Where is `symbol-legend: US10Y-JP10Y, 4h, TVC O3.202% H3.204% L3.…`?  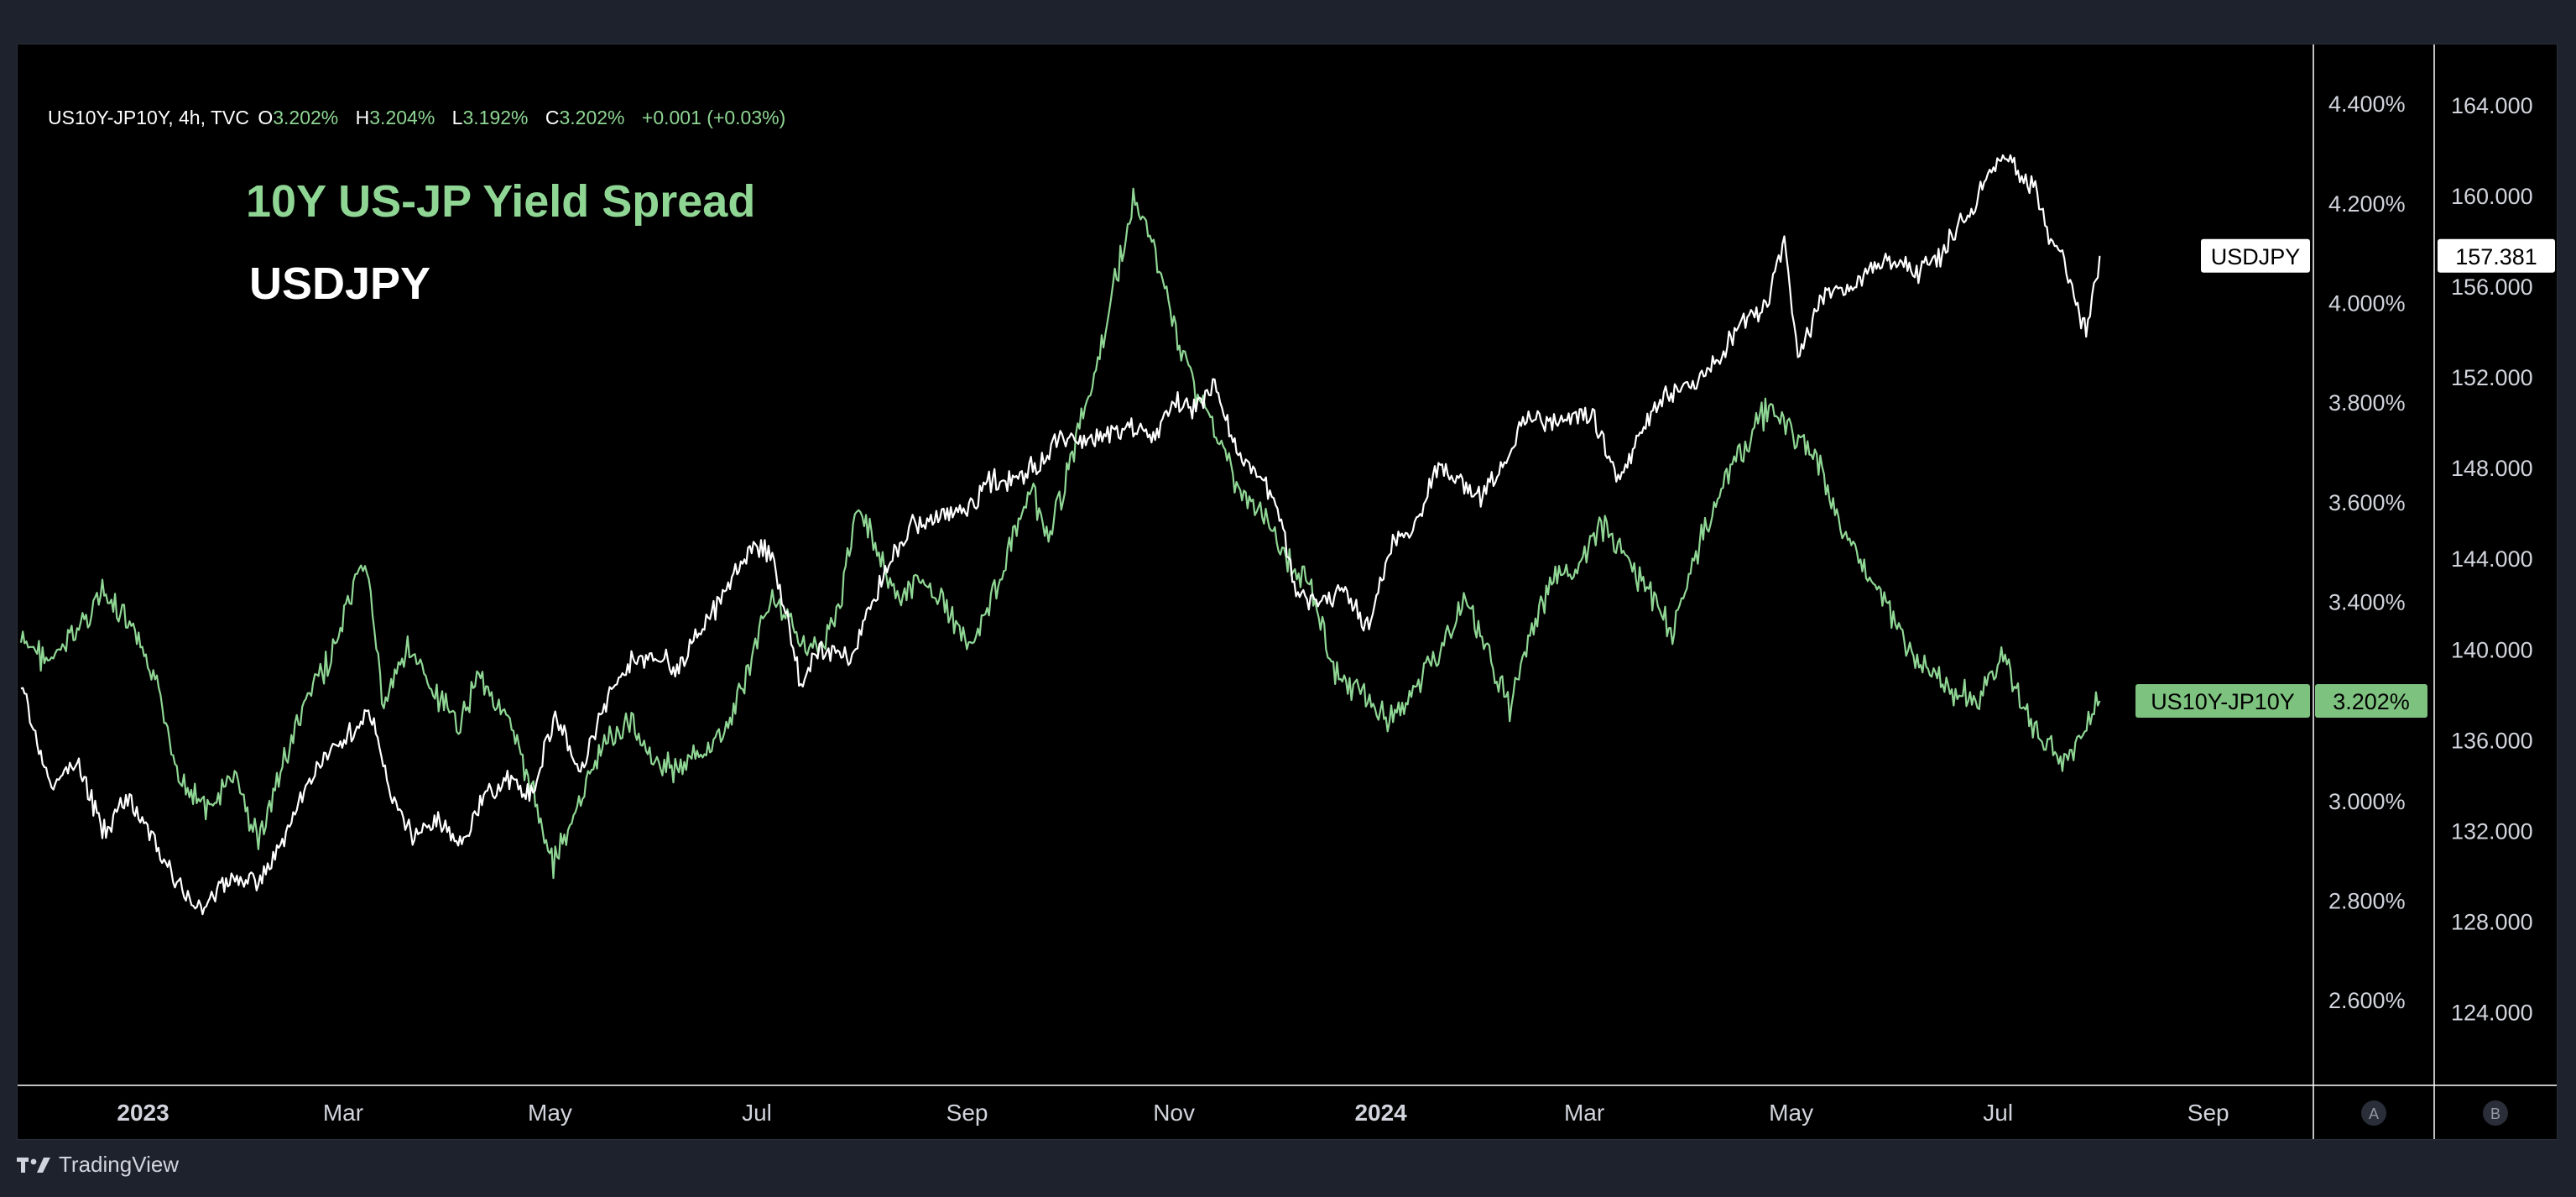 symbol-legend: US10Y-JP10Y, 4h, TVC O3.202% H3.204% L3.… is located at coordinates (422, 118).